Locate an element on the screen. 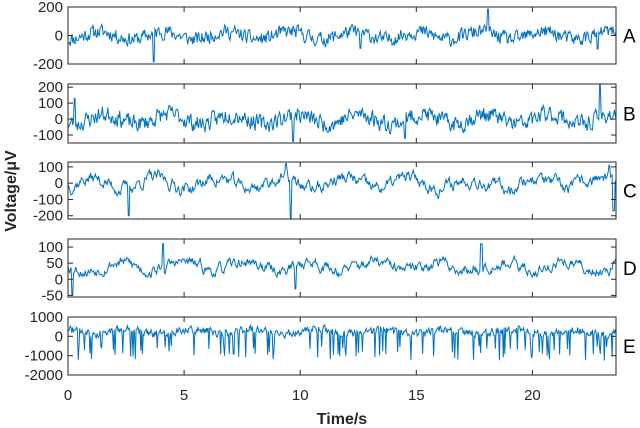 The height and width of the screenshot is (428, 640). x-tick-label: 0 is located at coordinates (68, 395).